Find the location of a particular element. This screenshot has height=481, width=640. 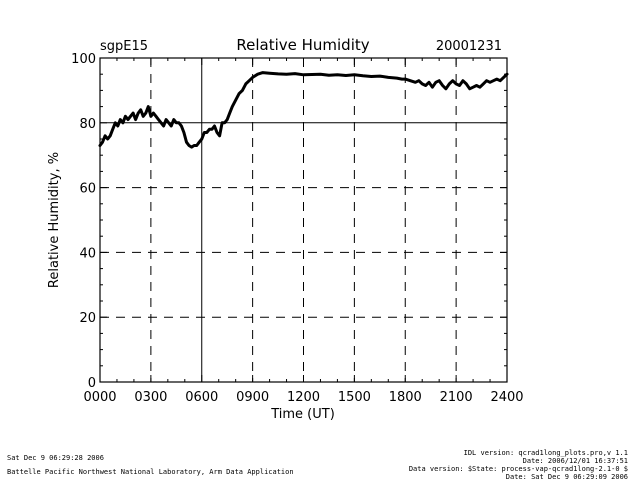

y-tick-label: 0 is located at coordinates (92, 383).